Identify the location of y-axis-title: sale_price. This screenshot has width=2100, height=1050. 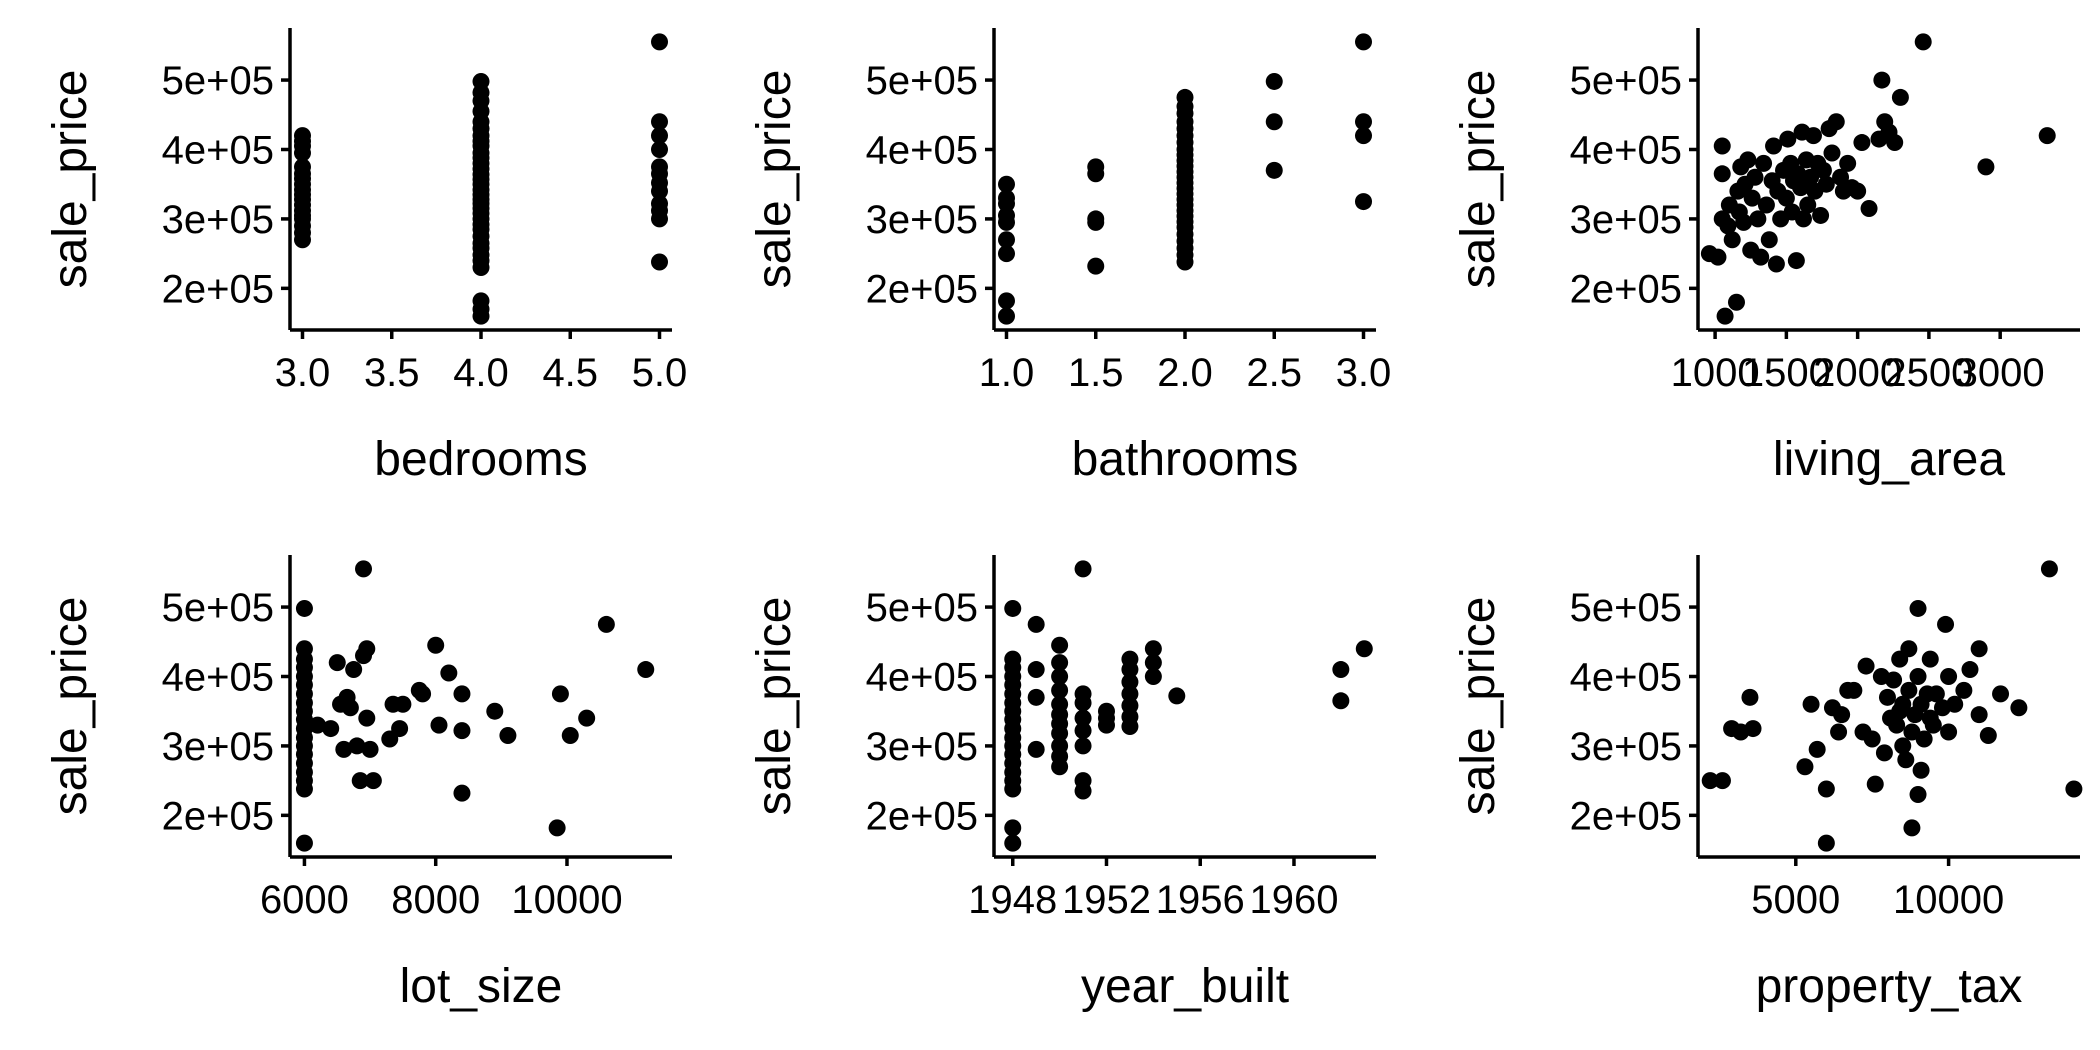
(774, 179).